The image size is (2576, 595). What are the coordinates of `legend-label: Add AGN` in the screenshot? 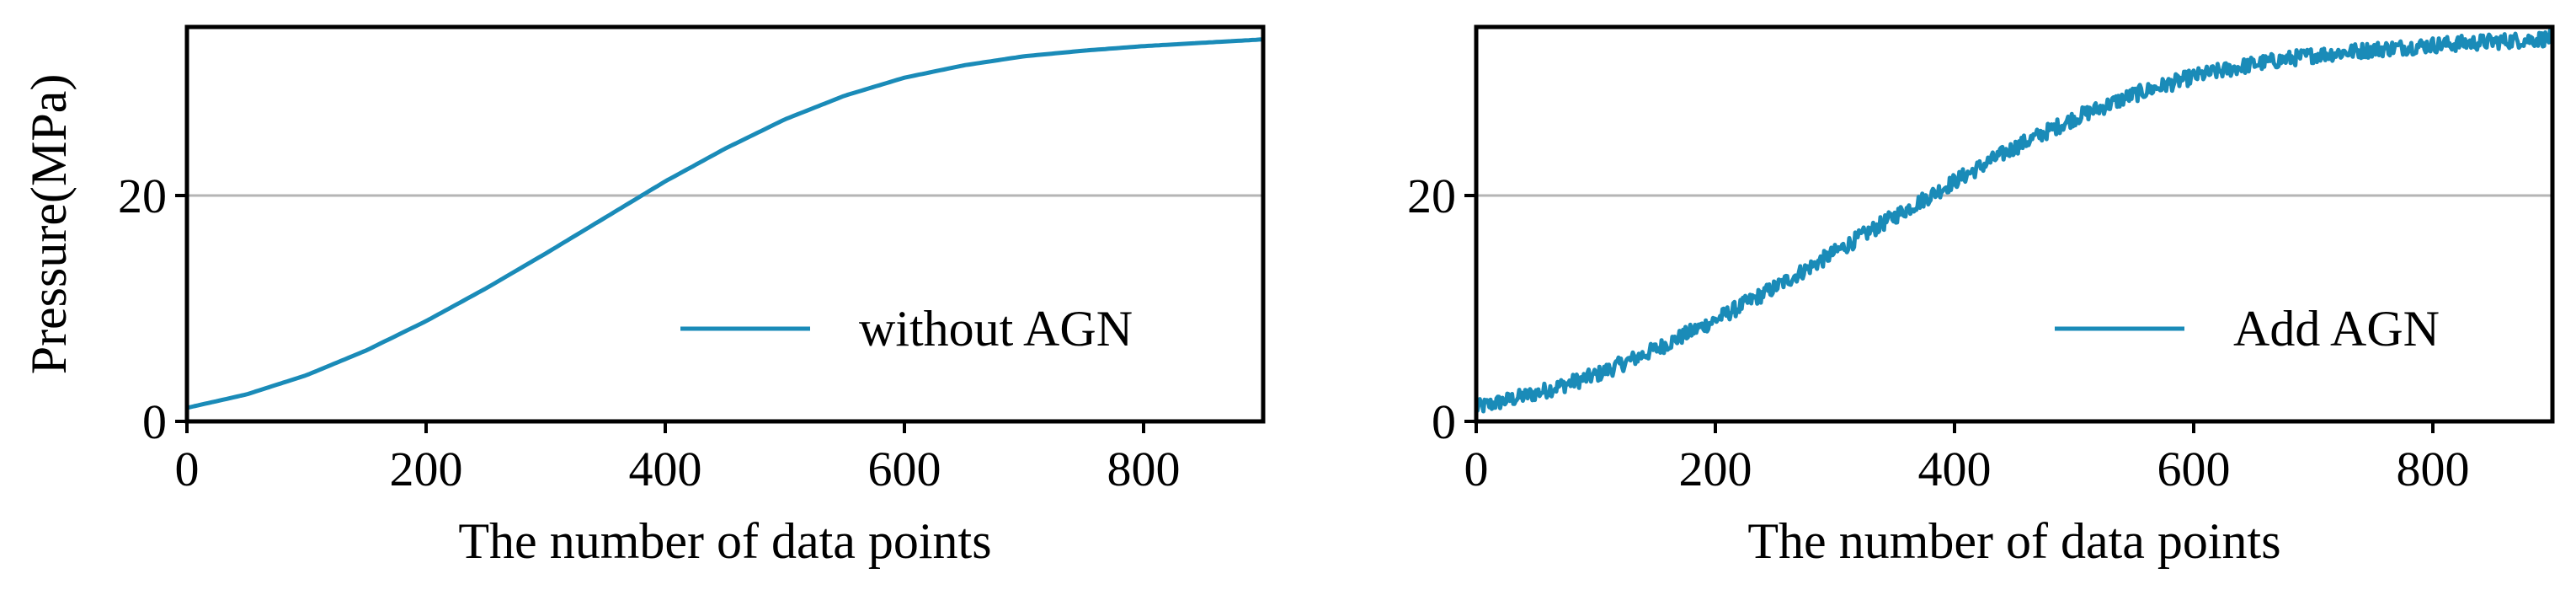 It's located at (2336, 328).